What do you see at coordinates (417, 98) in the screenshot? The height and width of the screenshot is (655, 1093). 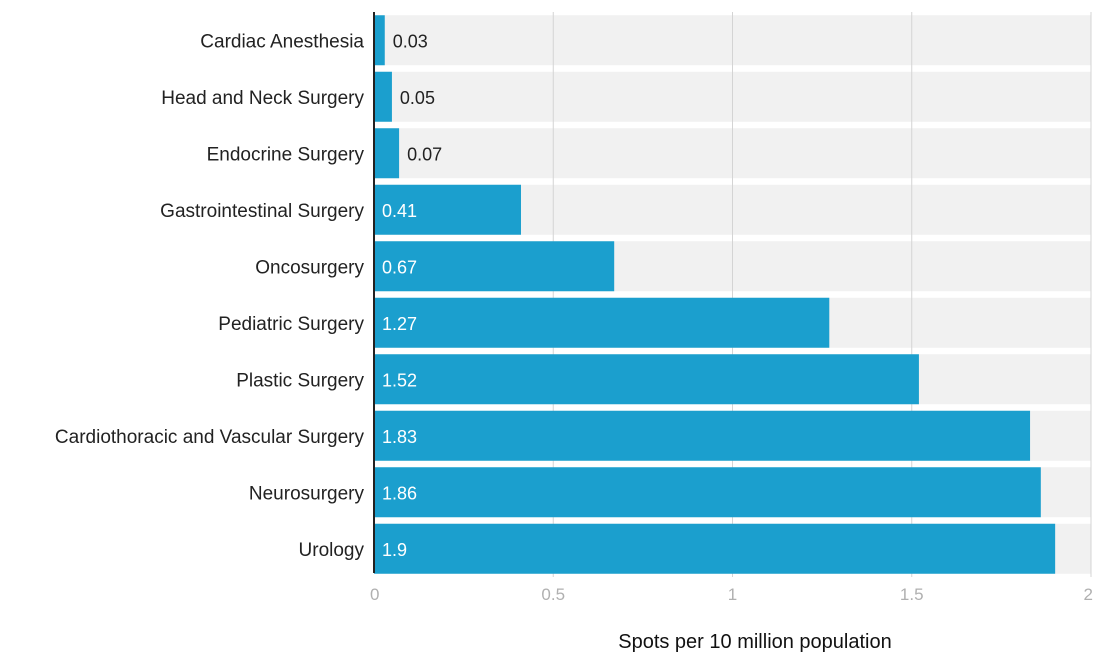 I see `value-label: 0.05` at bounding box center [417, 98].